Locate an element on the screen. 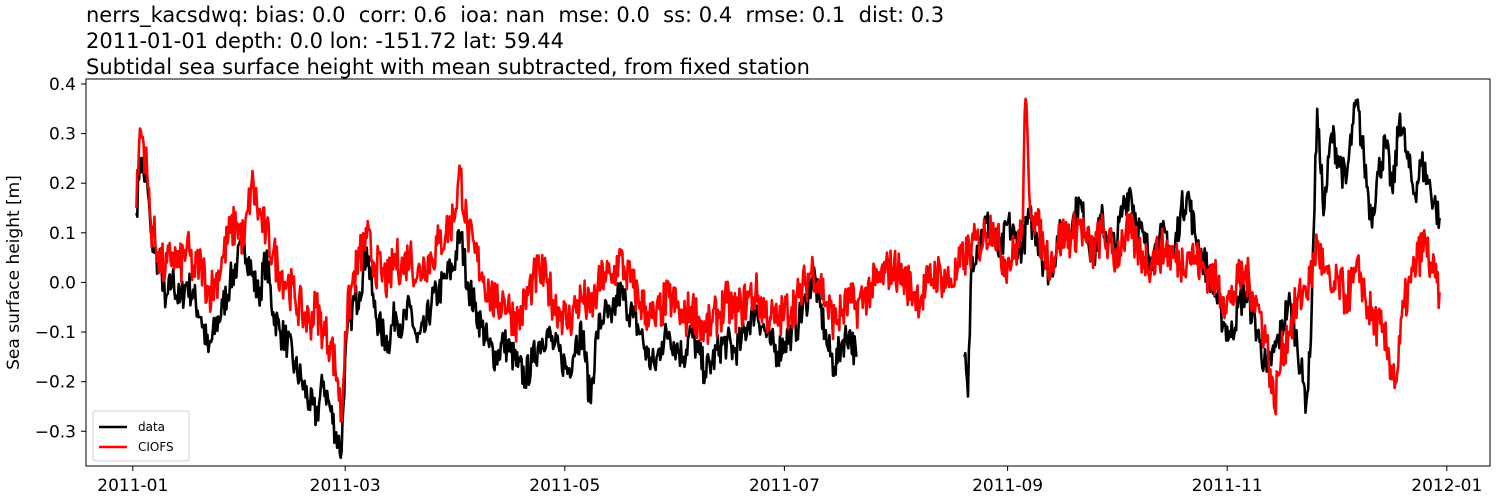 Image resolution: width=1500 pixels, height=500 pixels. y-tick-label: −0.2 is located at coordinates (55, 383).